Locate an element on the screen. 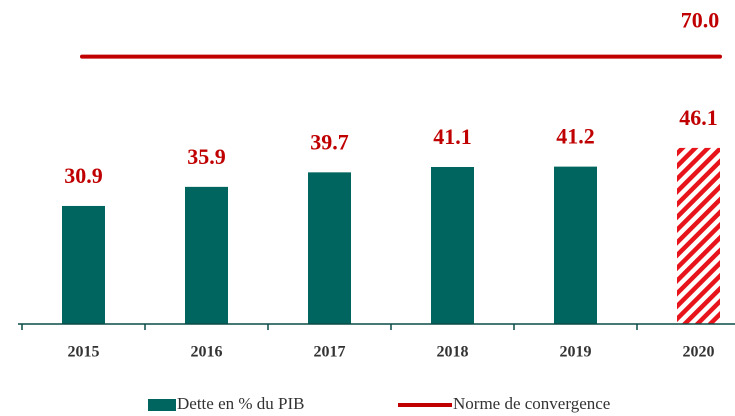  x-tick-label: 2020 is located at coordinates (699, 352).